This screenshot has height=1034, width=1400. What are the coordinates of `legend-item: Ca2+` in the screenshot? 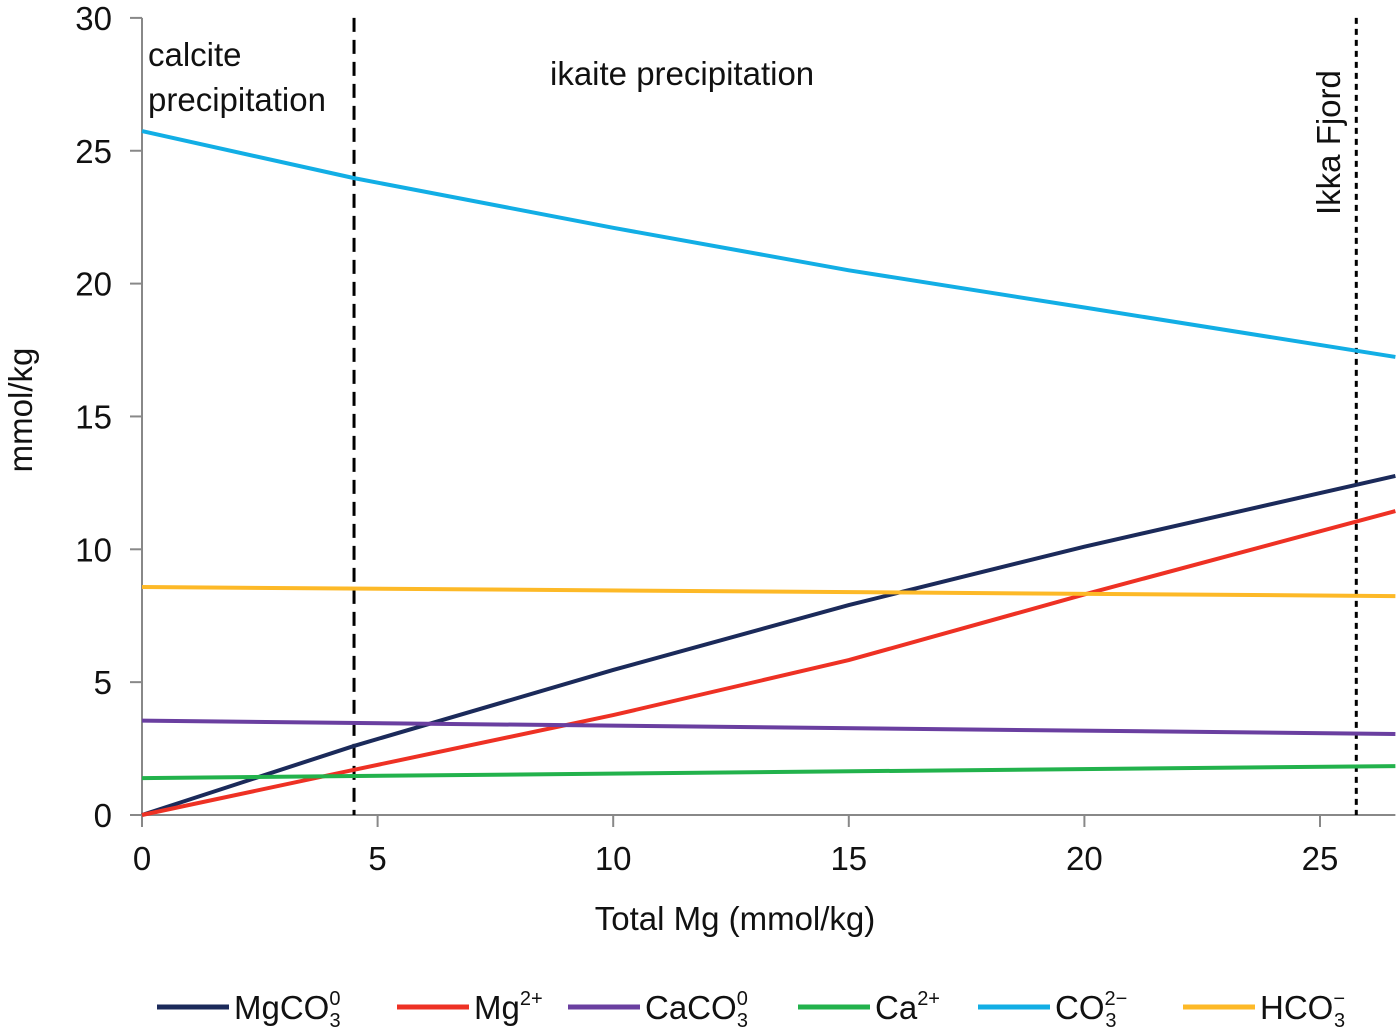 It's located at (869, 1007).